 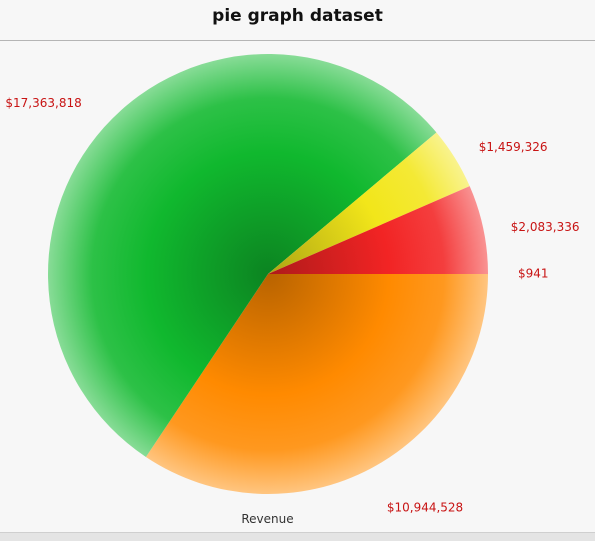 What do you see at coordinates (513, 147) in the screenshot?
I see `pie-slice-label-3: $1,459,326` at bounding box center [513, 147].